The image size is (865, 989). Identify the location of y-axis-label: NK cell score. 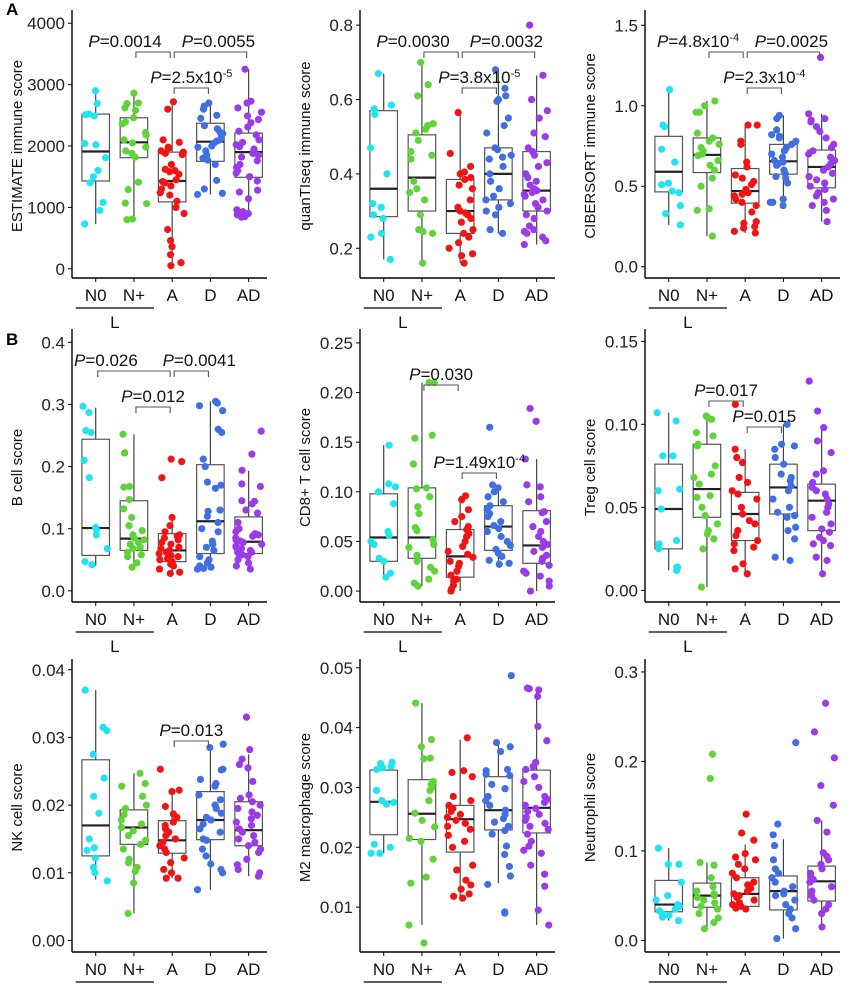
(17, 807).